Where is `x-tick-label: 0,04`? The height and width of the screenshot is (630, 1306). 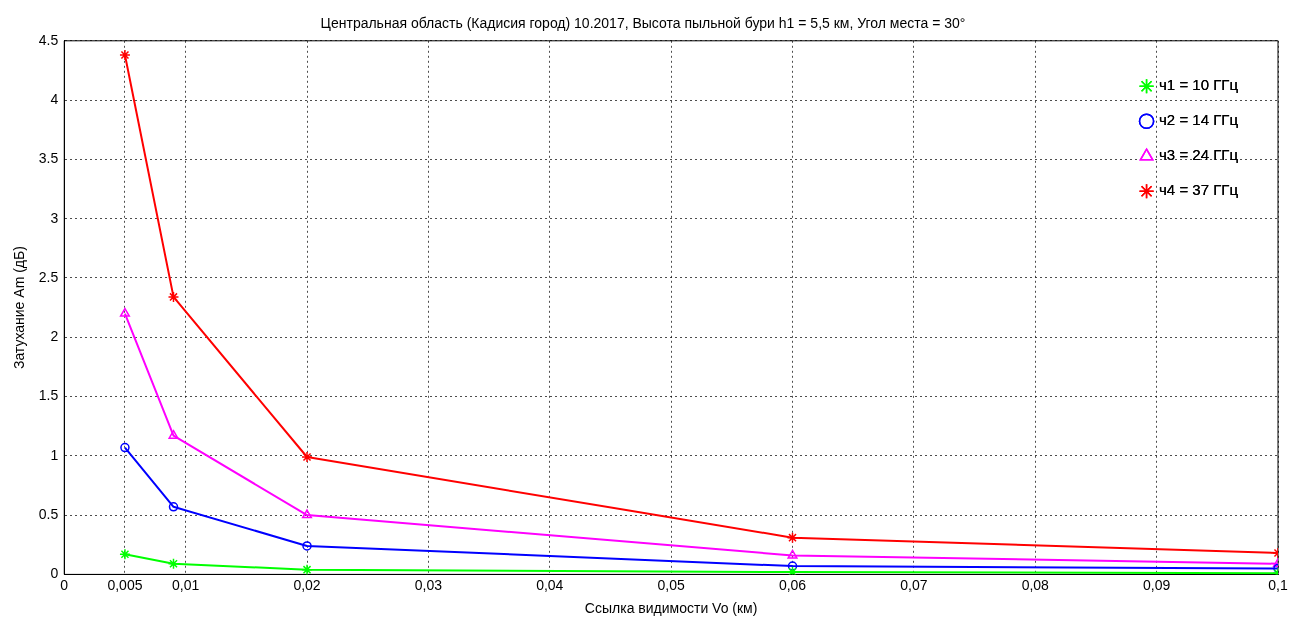
x-tick-label: 0,04 is located at coordinates (550, 584).